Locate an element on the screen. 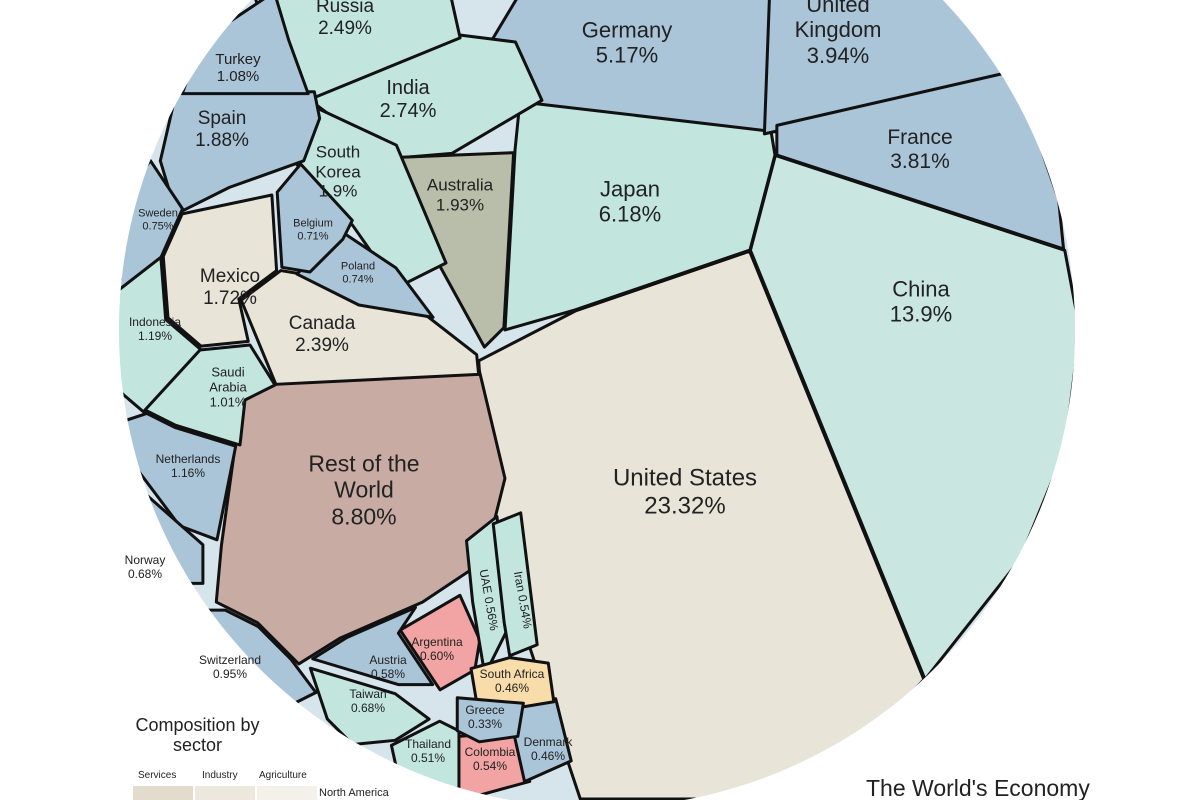 This screenshot has width=1200, height=800. country-name: Poland is located at coordinates (358, 266).